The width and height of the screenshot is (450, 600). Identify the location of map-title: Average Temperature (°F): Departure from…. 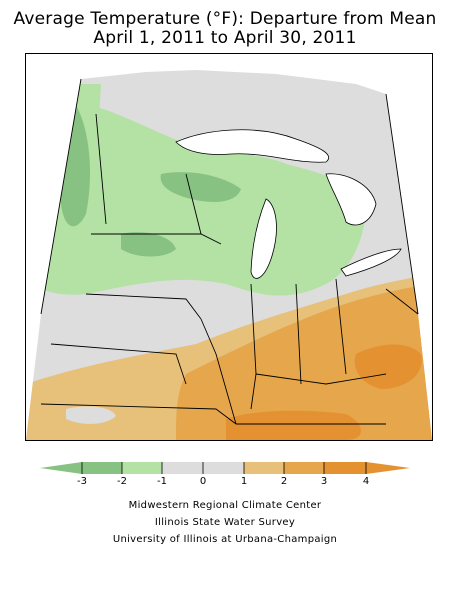
(225, 19).